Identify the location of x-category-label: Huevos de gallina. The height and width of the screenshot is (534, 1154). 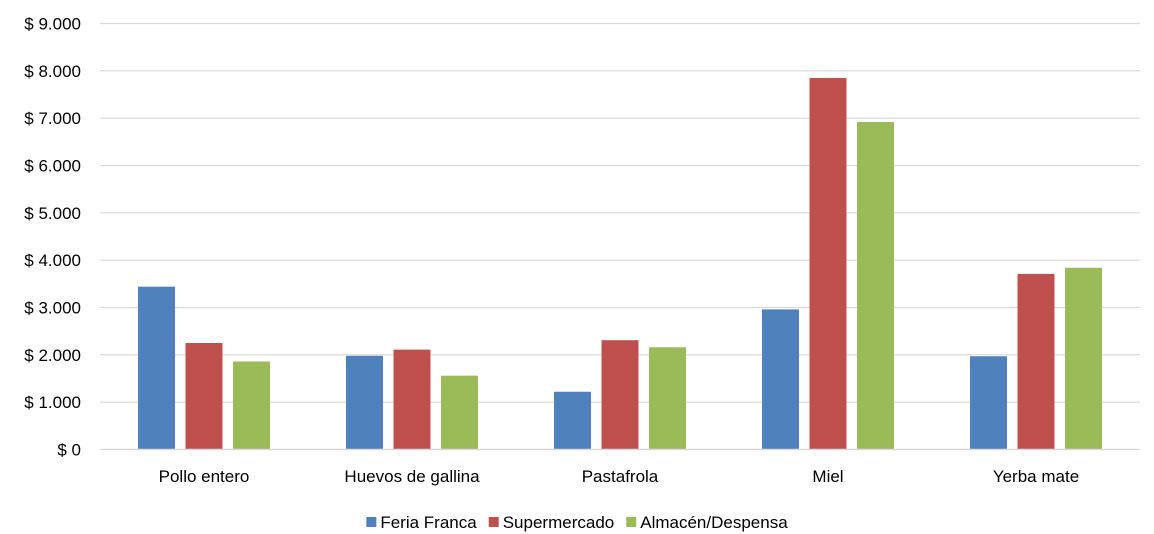
(412, 476).